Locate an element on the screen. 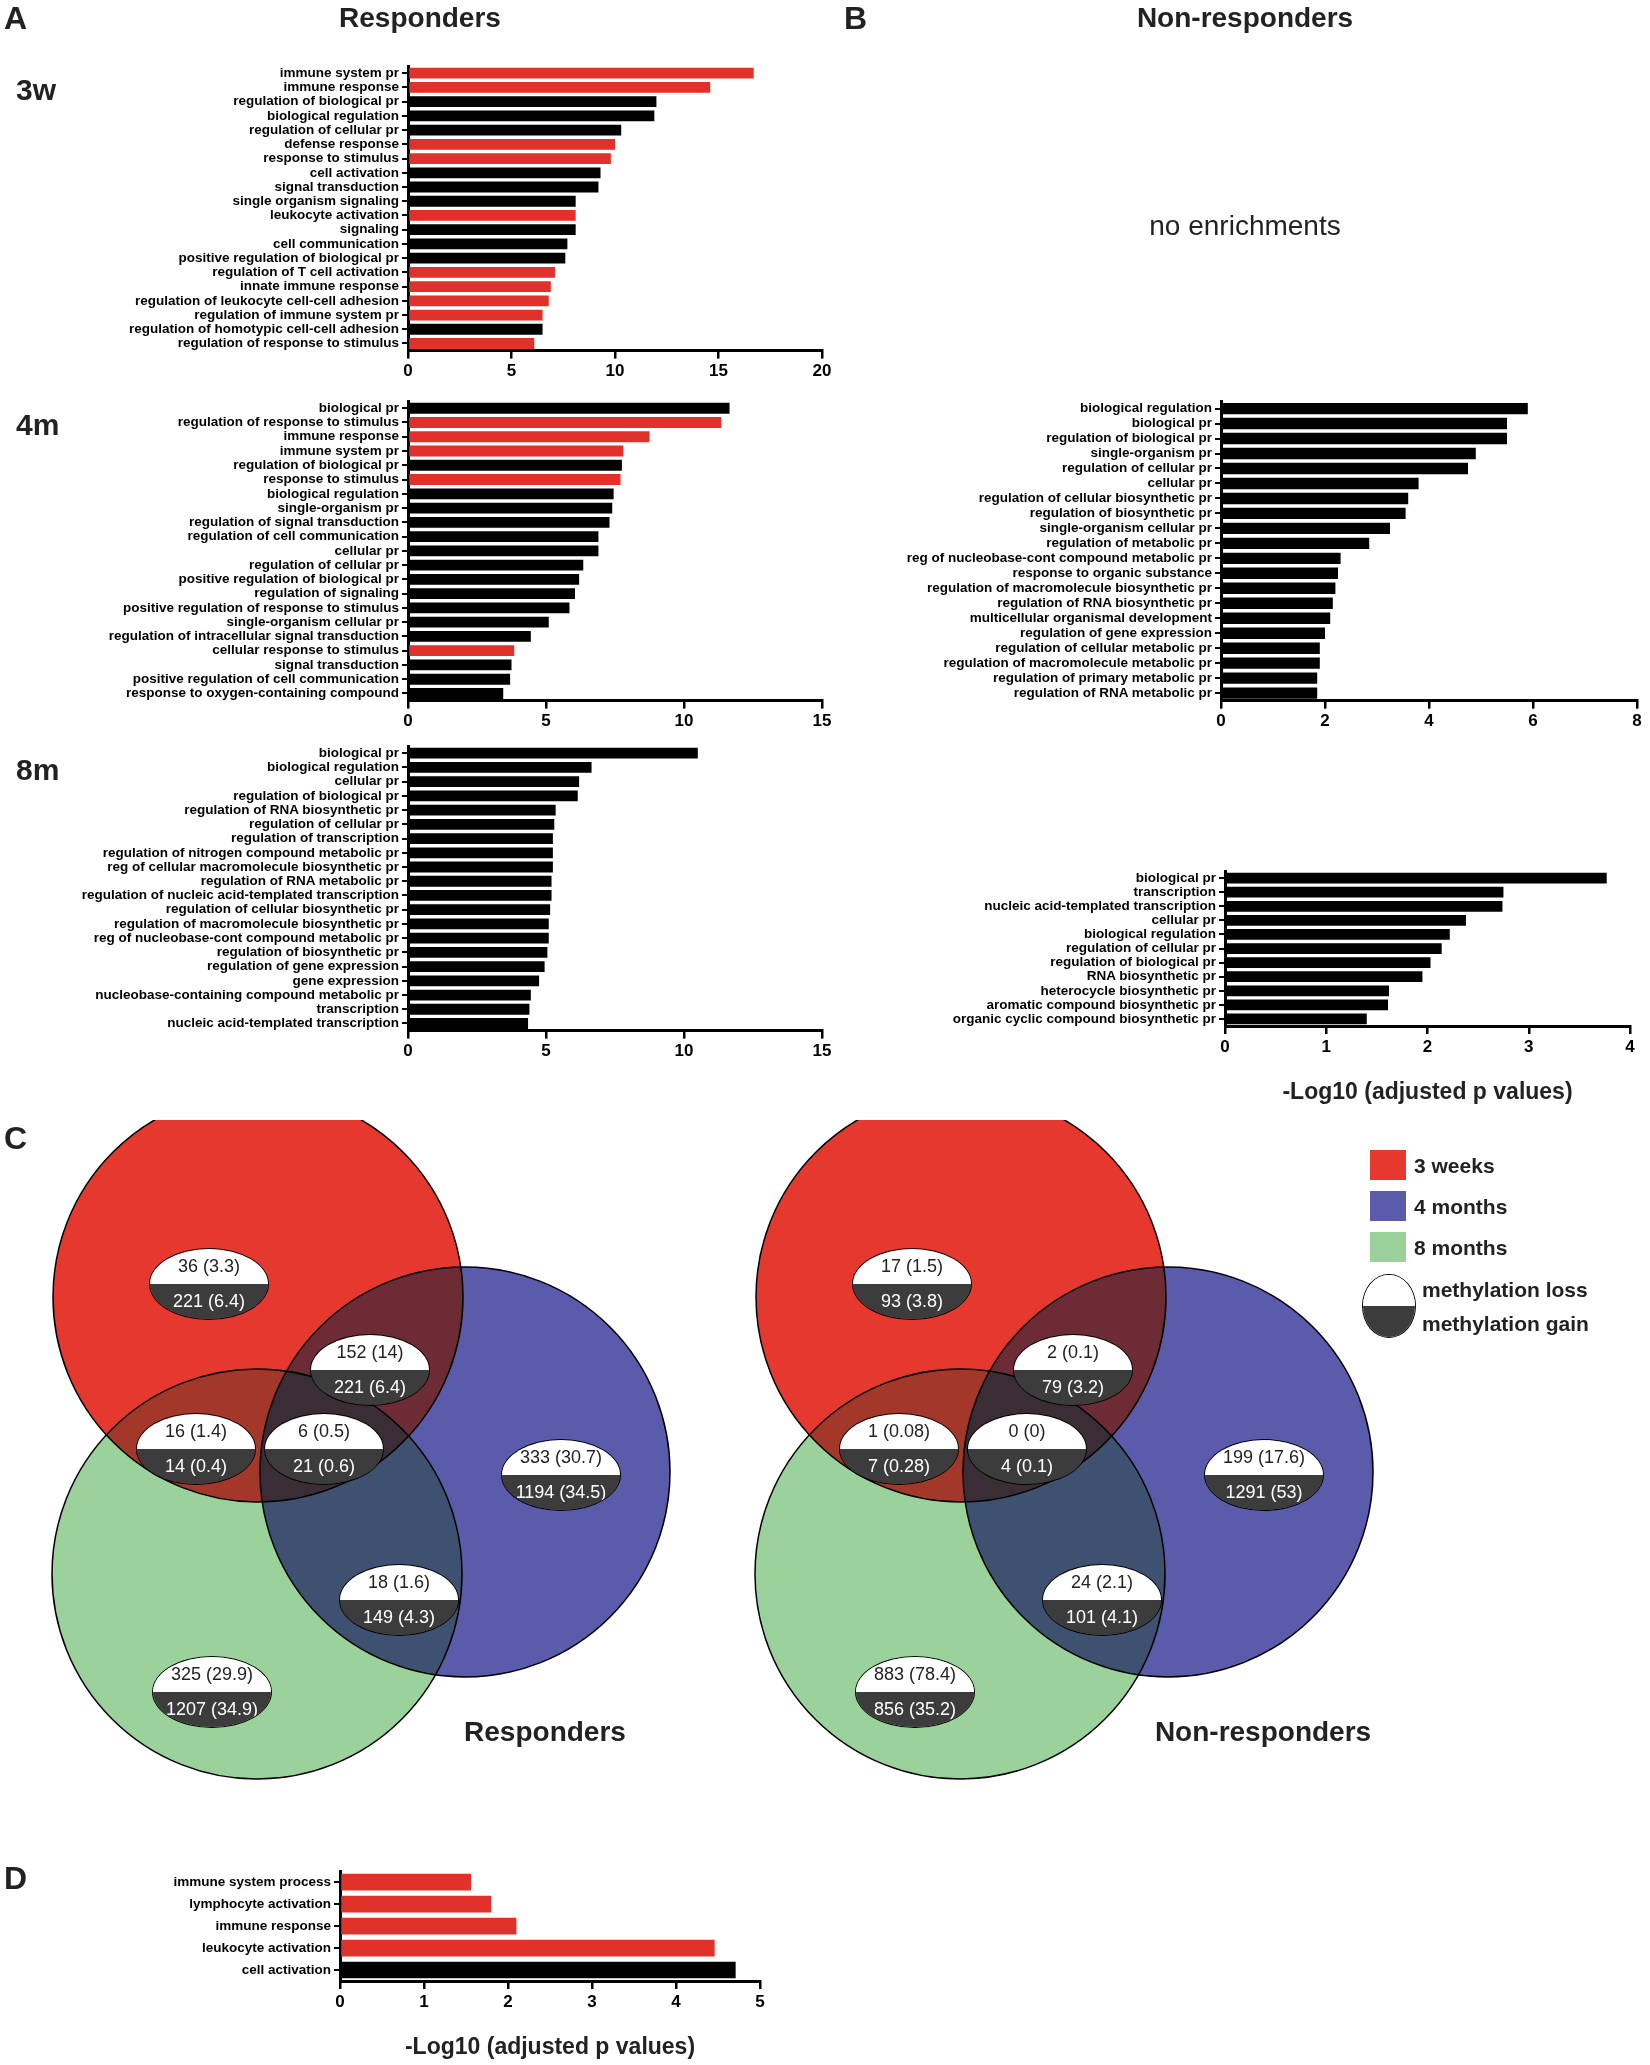 The image size is (1650, 2065). y-tick-label: regulation of T cell activation is located at coordinates (305, 272).